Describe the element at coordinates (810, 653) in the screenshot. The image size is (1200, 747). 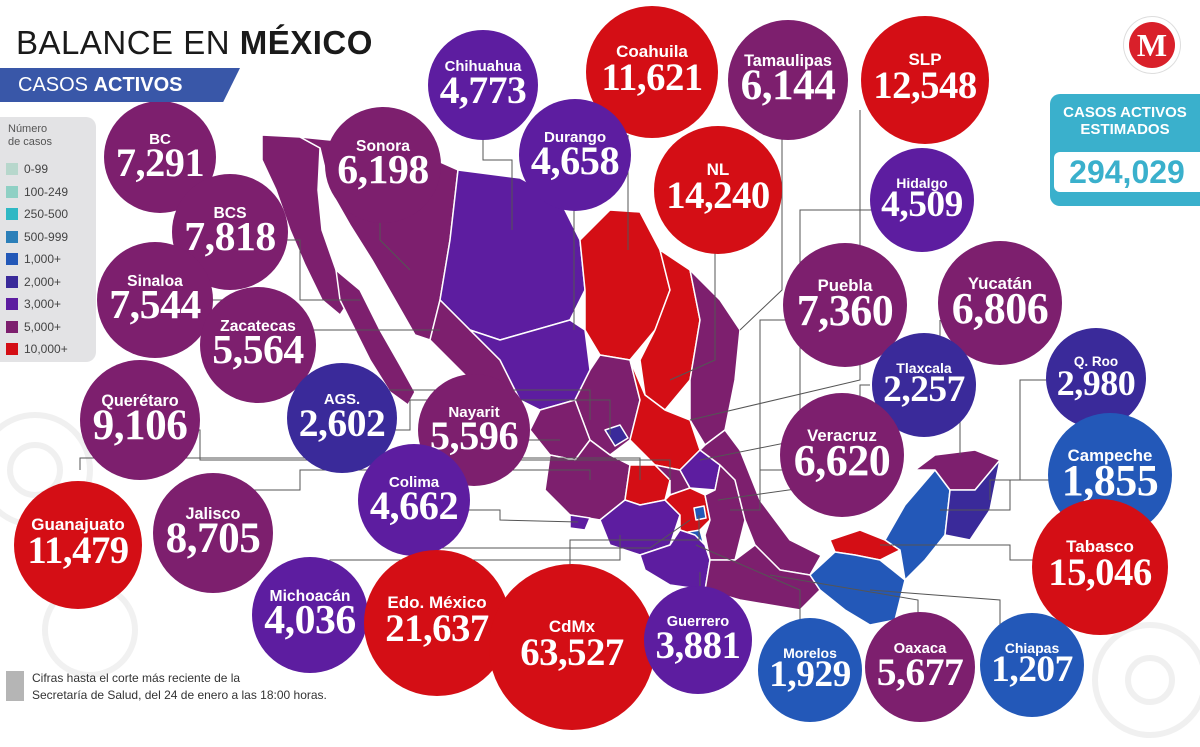
I see `state-name: Morelos` at that location.